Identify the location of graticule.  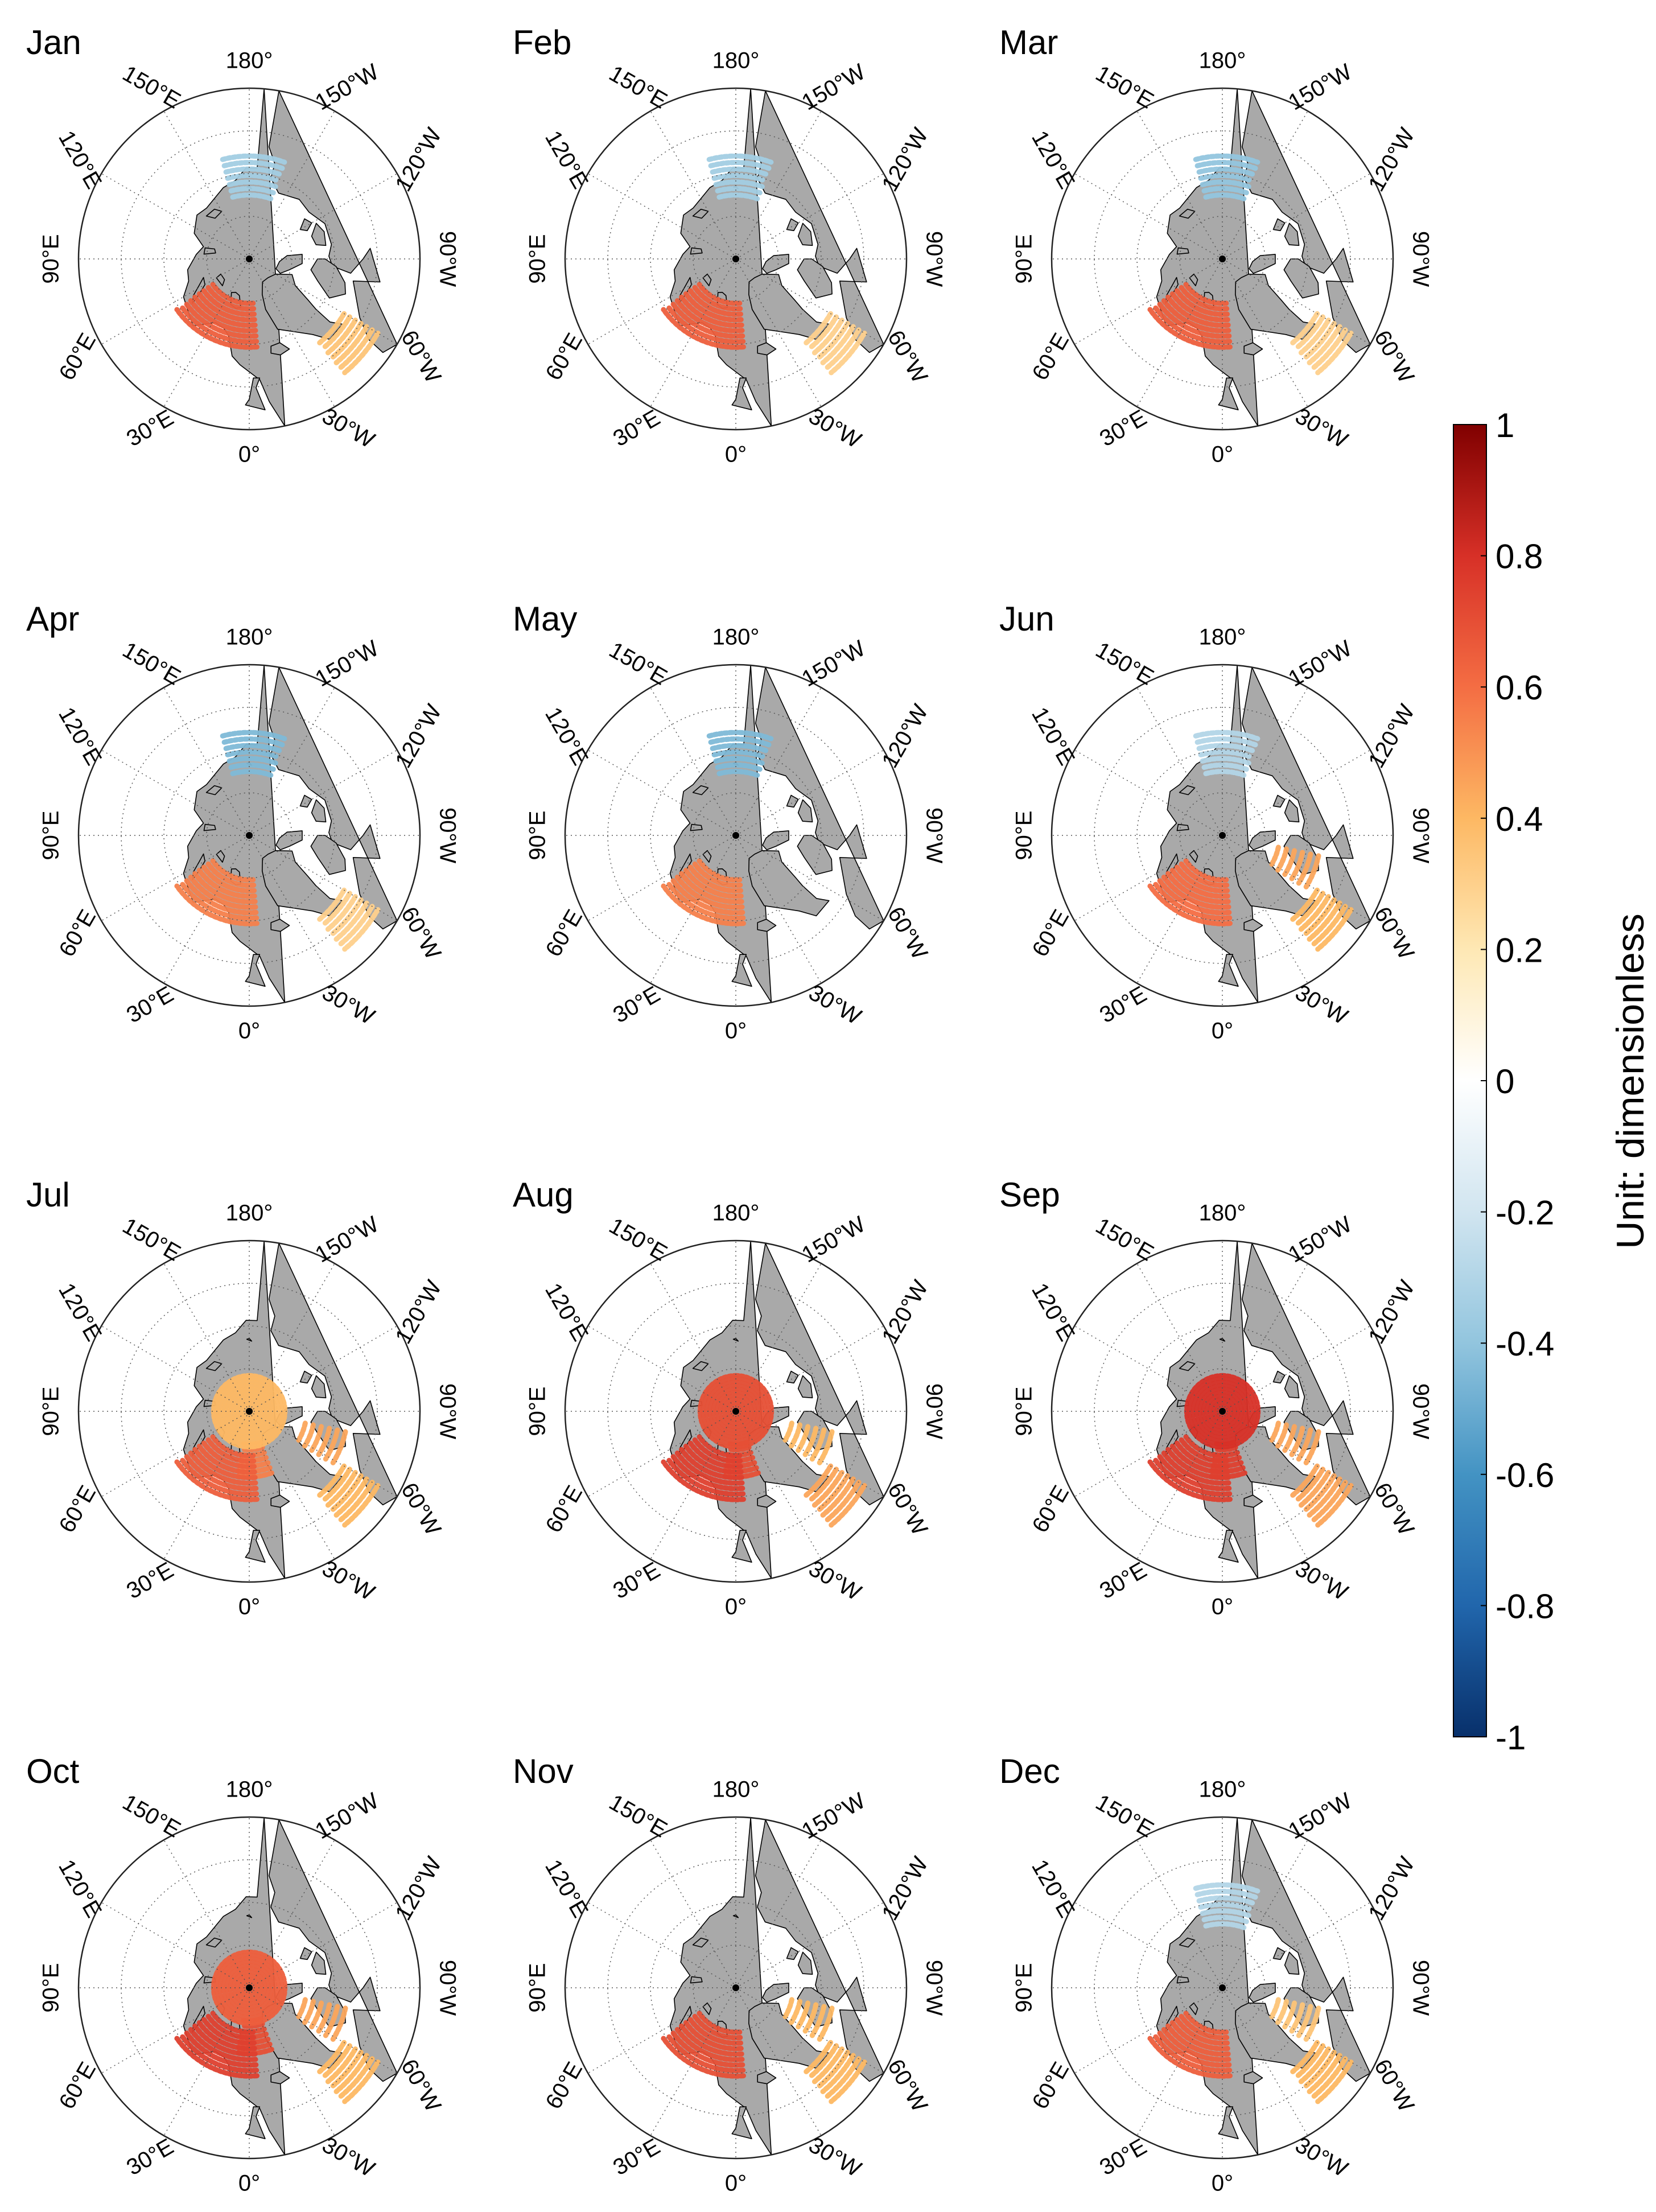
(736, 1411).